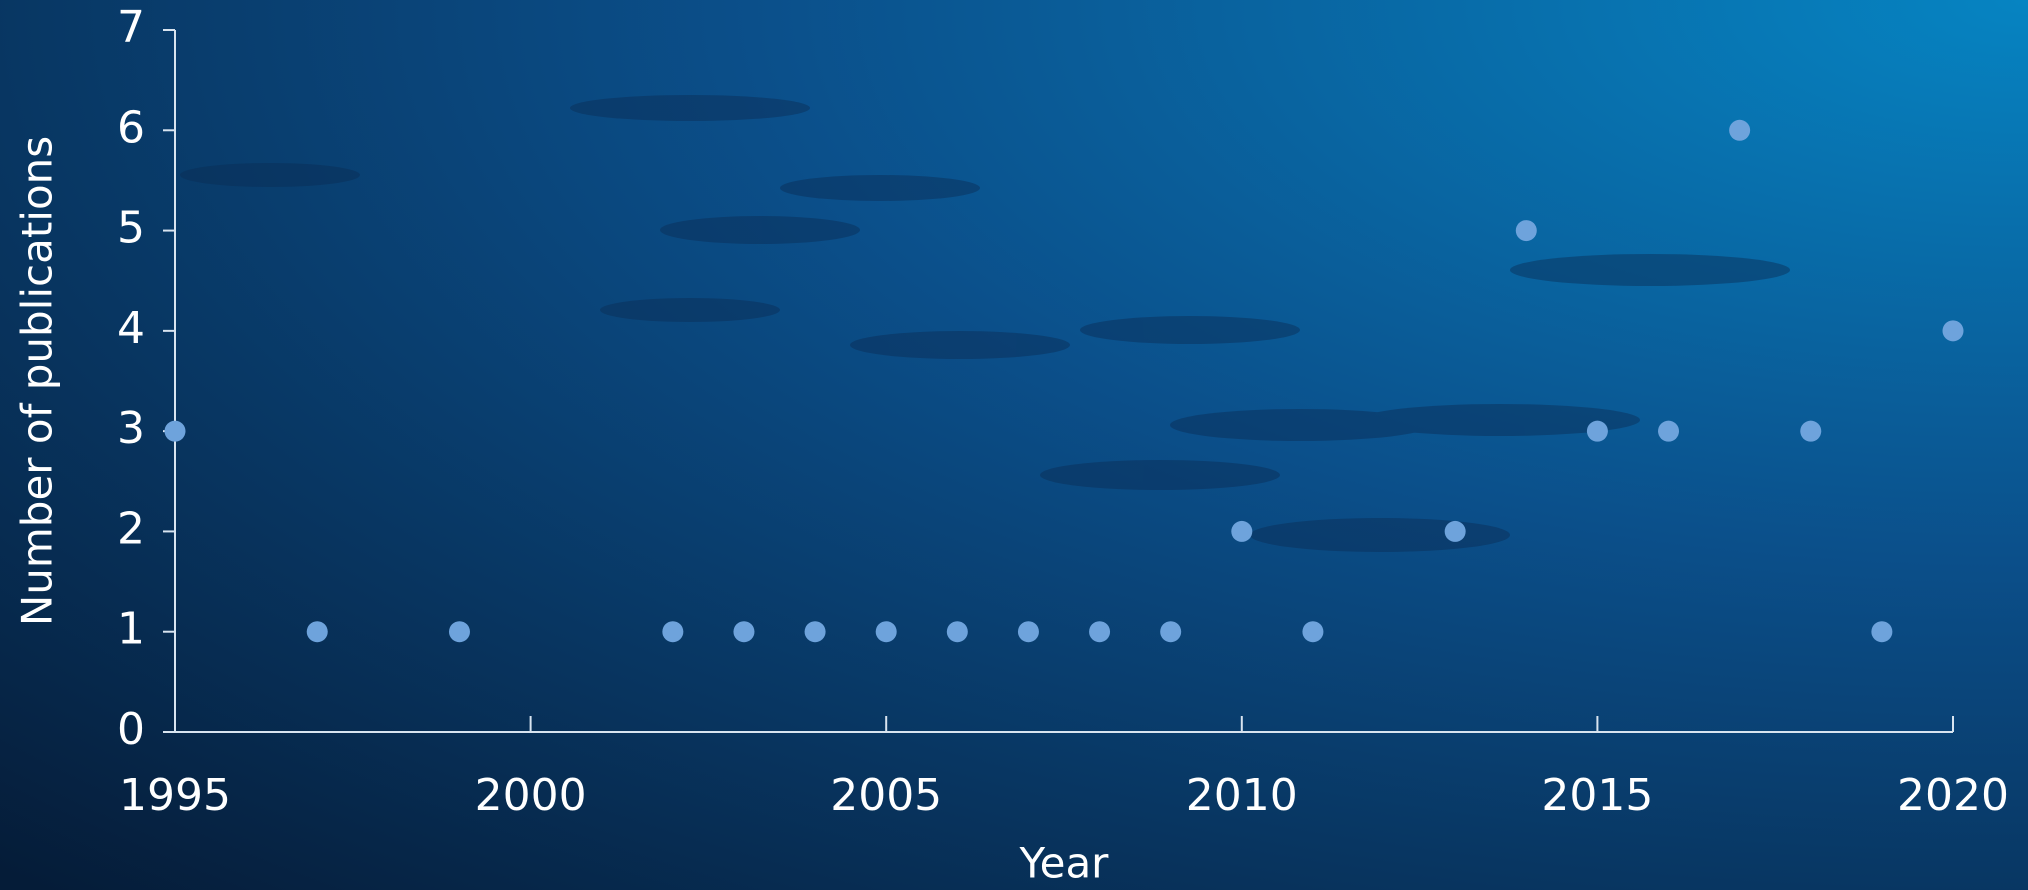 The width and height of the screenshot is (2028, 890). I want to click on y-tick-label: 2, so click(131, 528).